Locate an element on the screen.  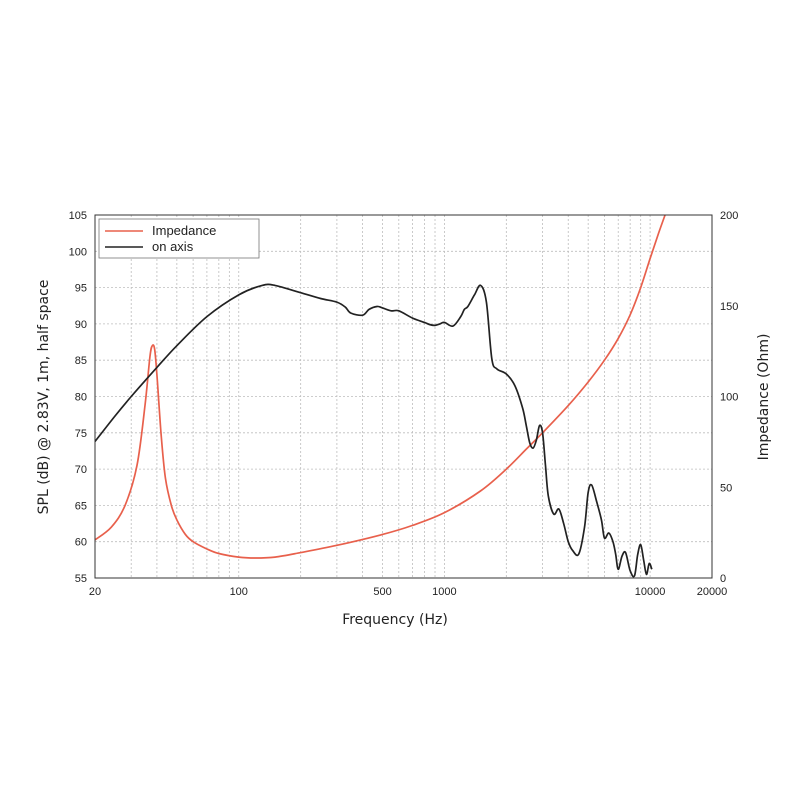
x-axis-label: Frequency (Hz) is located at coordinates (395, 620).